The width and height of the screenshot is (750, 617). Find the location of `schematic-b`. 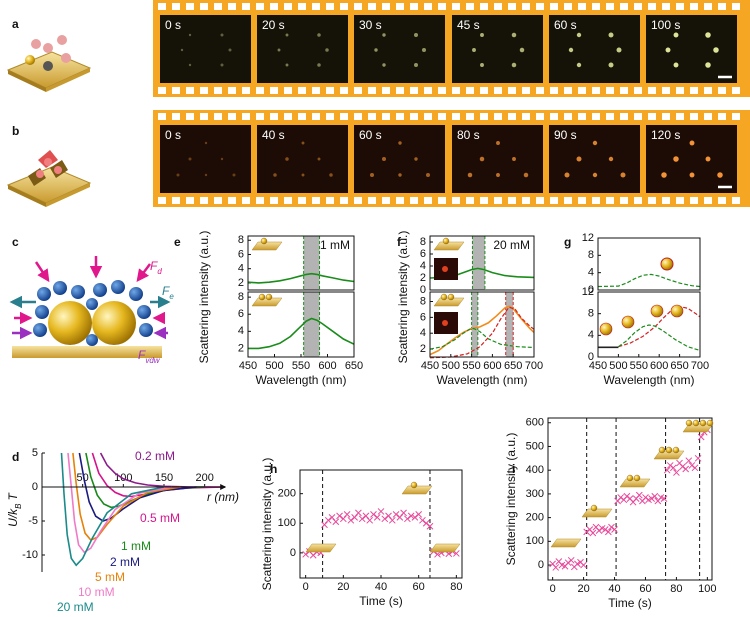

schematic-b is located at coordinates (49, 178).